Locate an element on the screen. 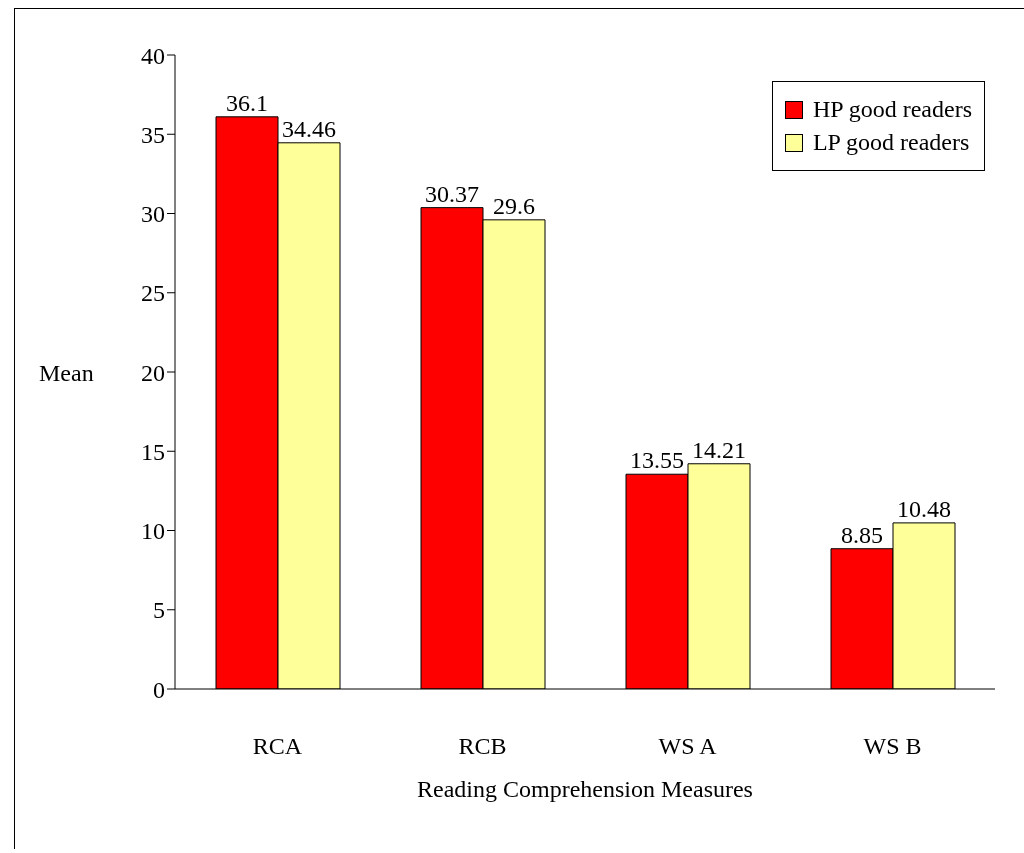 This screenshot has height=853, width=1024. x-axis-title: Reading Comprehension Measures is located at coordinates (585, 789).